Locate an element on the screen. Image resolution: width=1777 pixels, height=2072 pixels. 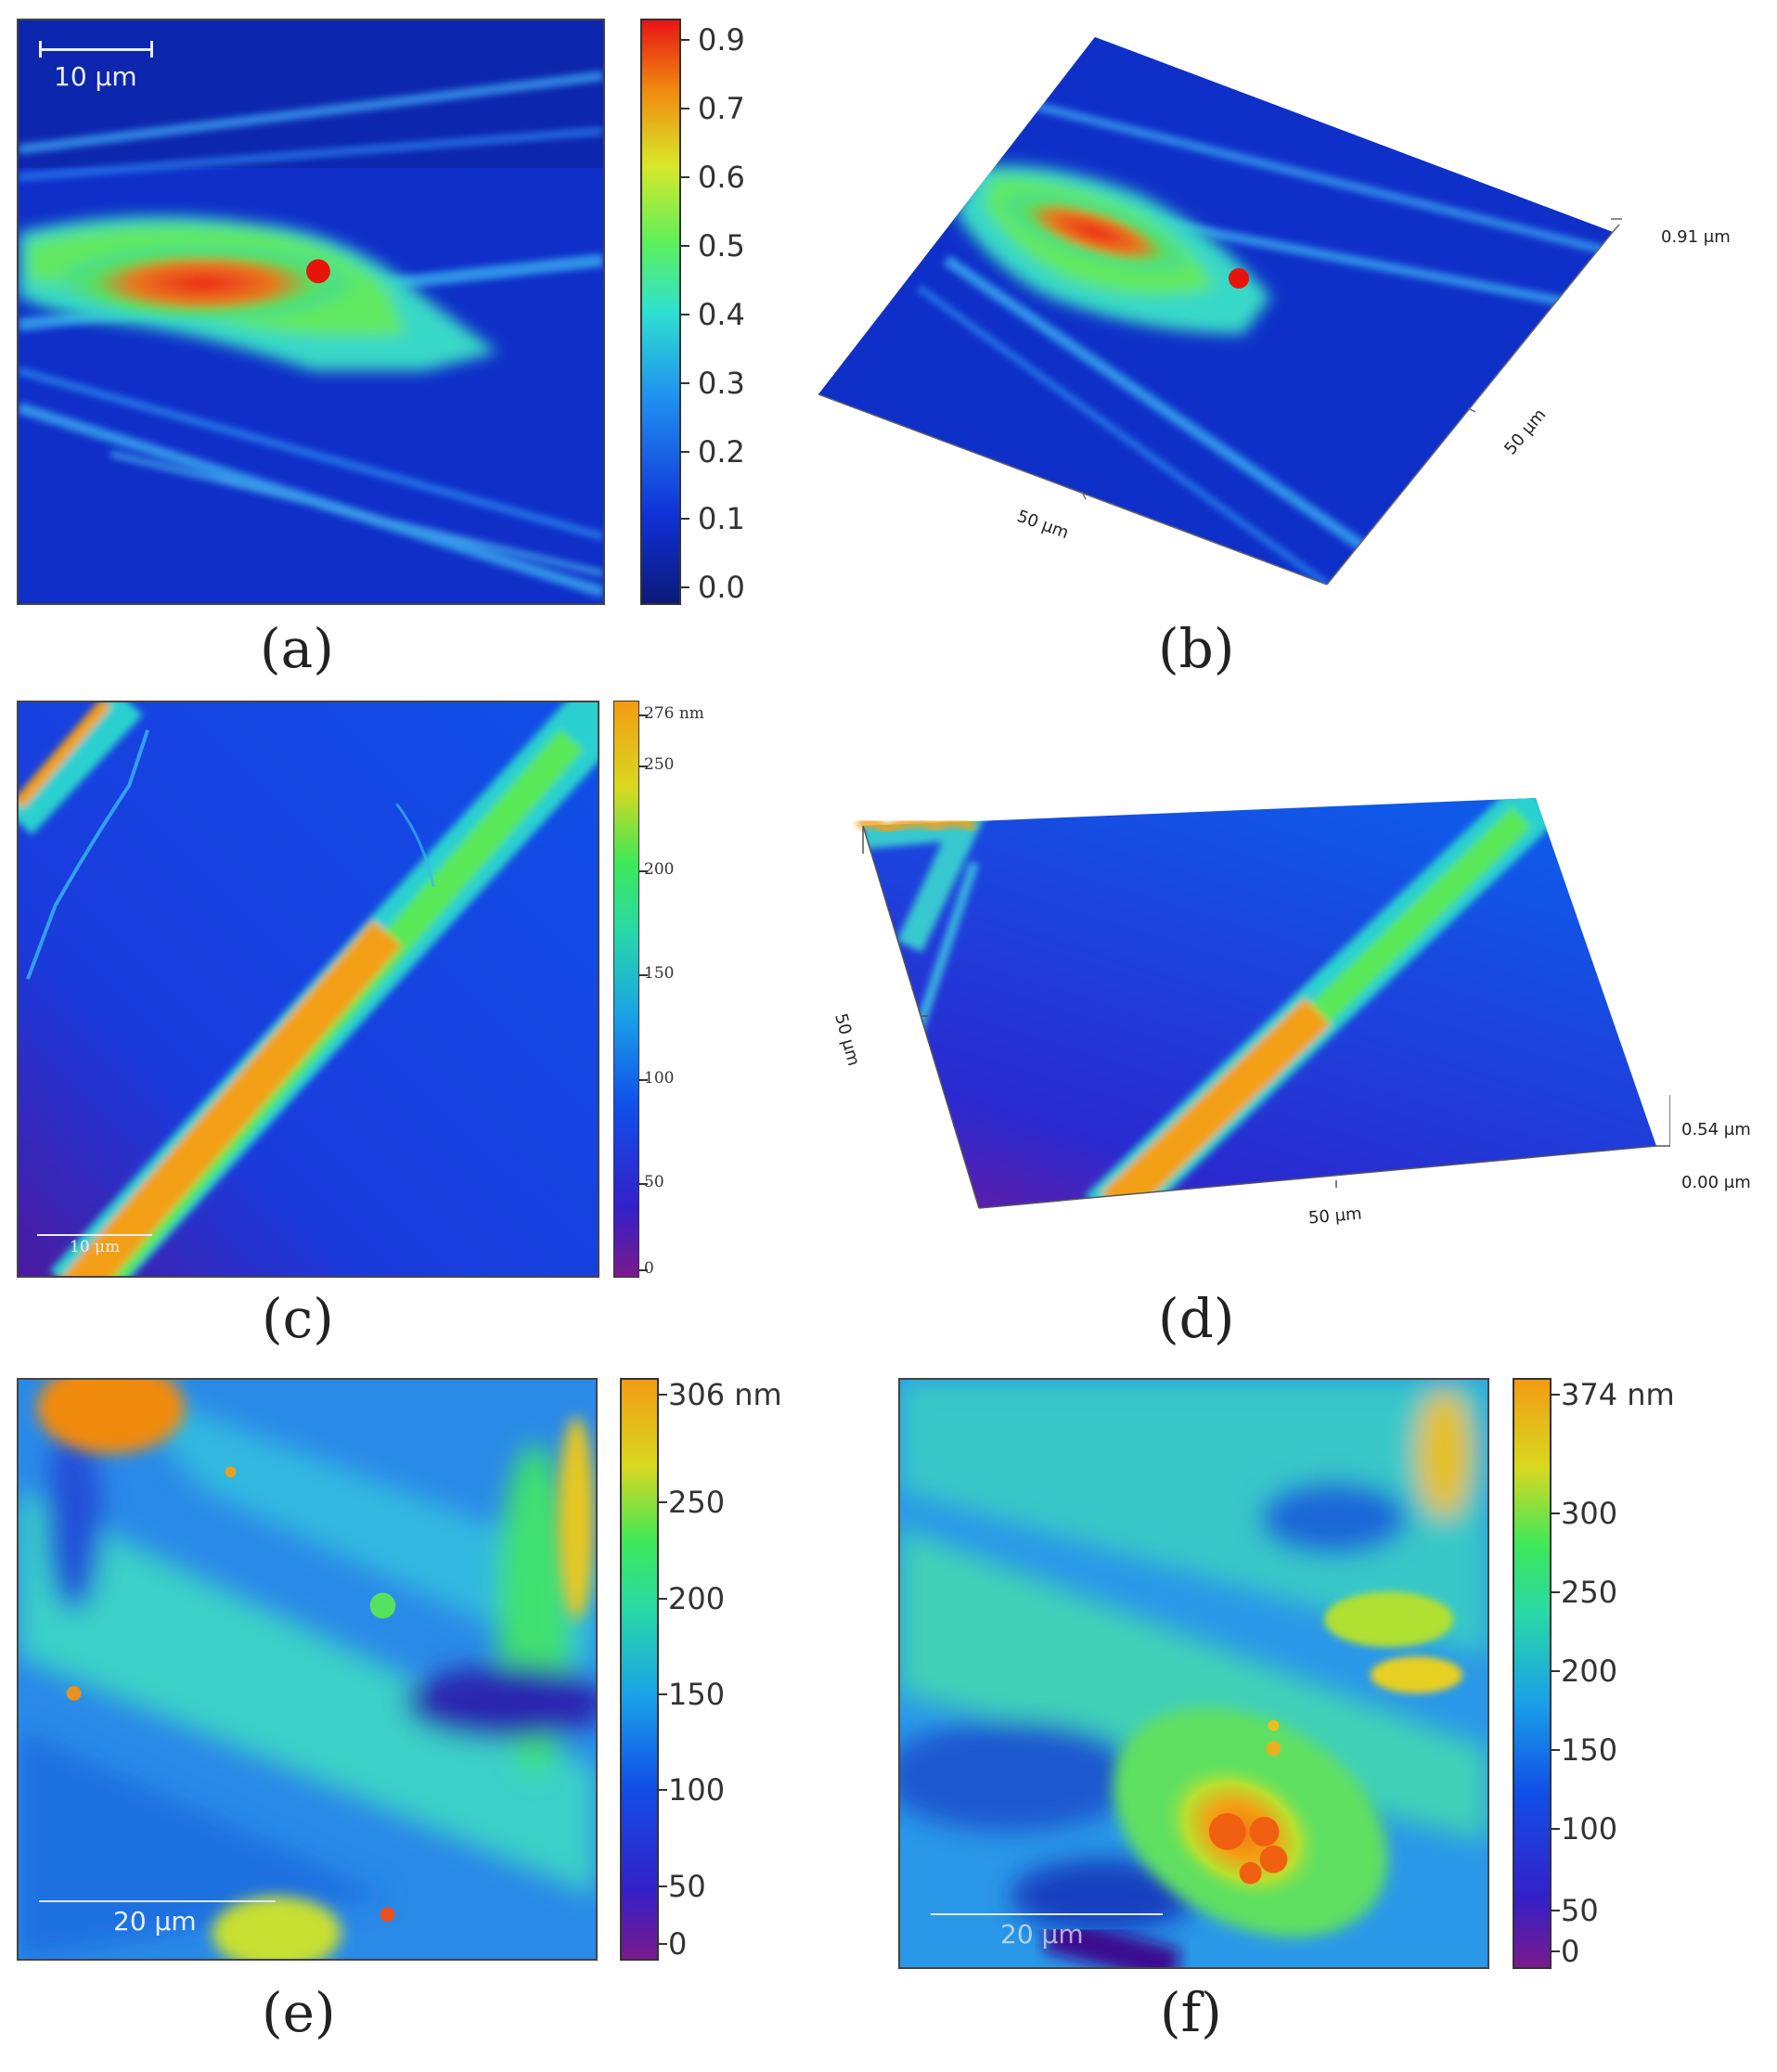
colorbar-tick-label: 0.4 is located at coordinates (721, 314).